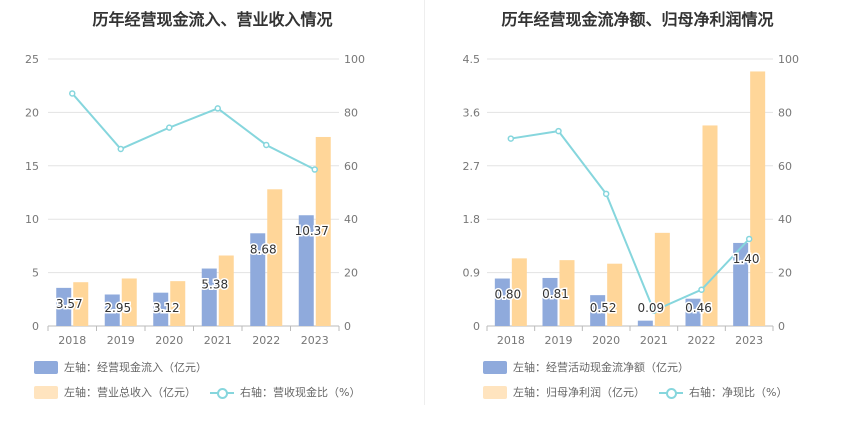 This screenshot has height=437, width=850. I want to click on legend-row-2: 左轴：营业总收入（亿元） 右轴：营收现金比（%）, so click(204, 392).